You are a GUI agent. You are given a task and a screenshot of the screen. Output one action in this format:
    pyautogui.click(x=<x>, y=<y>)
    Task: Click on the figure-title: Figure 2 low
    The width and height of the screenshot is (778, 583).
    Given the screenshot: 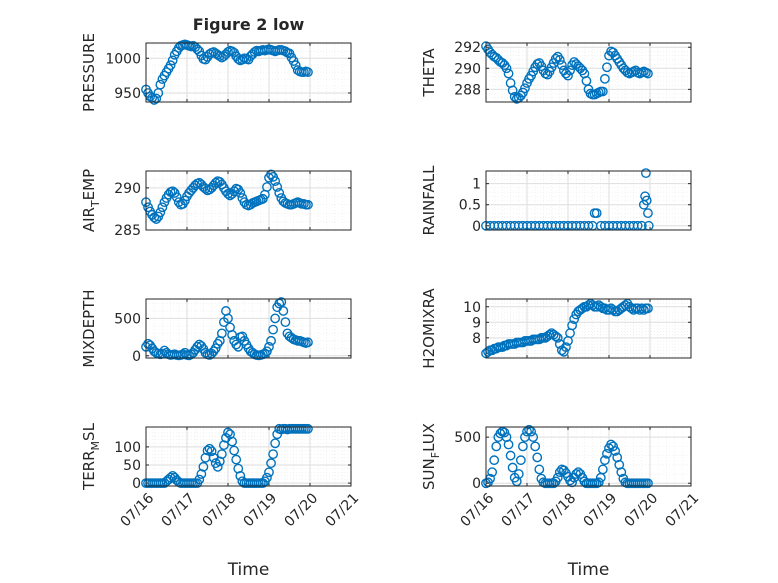 What is the action you would take?
    pyautogui.click(x=249, y=24)
    